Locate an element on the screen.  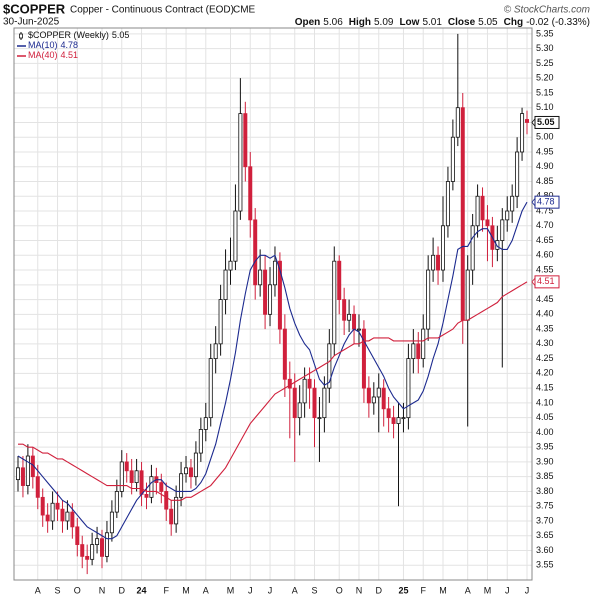
stat-value: -0.02 (-0.33%) is located at coordinates (558, 22).